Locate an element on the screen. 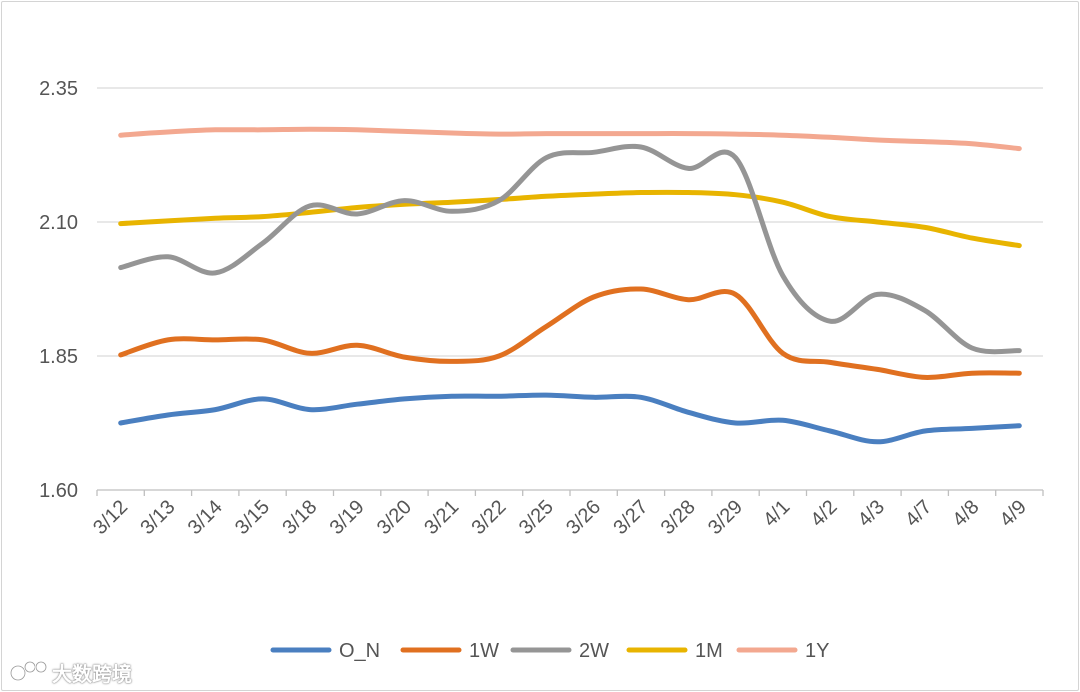  bee-logo-icon is located at coordinates (29, 671).